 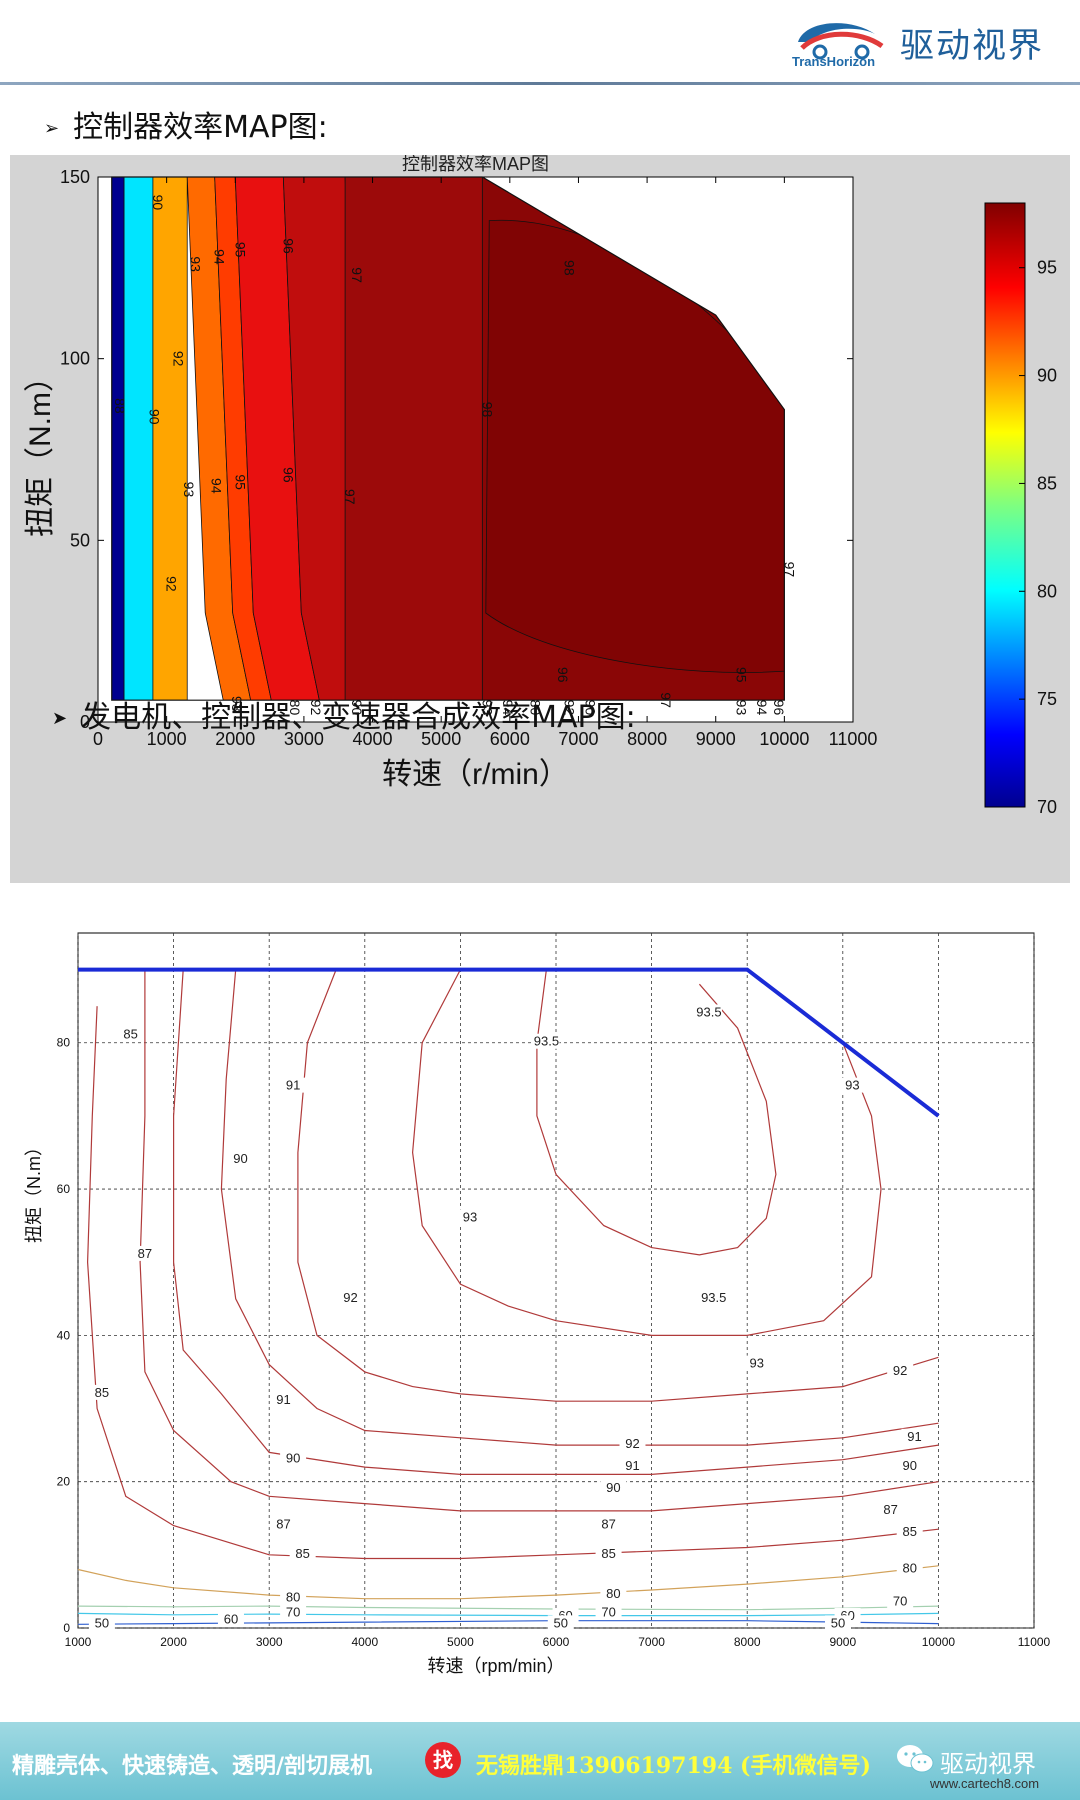 I want to click on footer-ad-text: 精雕壳体、快速铸造、透明/剖切展机, so click(x=192, y=1766).